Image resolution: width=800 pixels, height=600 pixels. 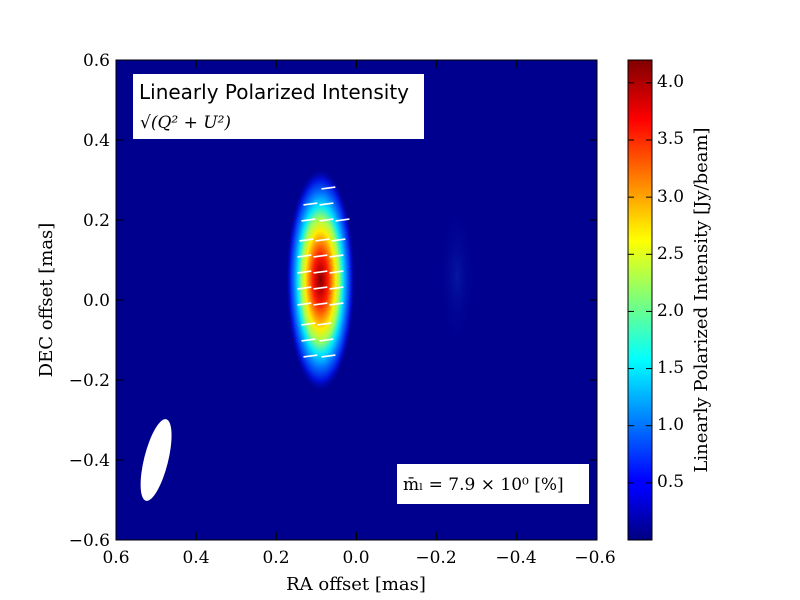 I want to click on colorbar-tick-label: 1.0, so click(x=670, y=425).